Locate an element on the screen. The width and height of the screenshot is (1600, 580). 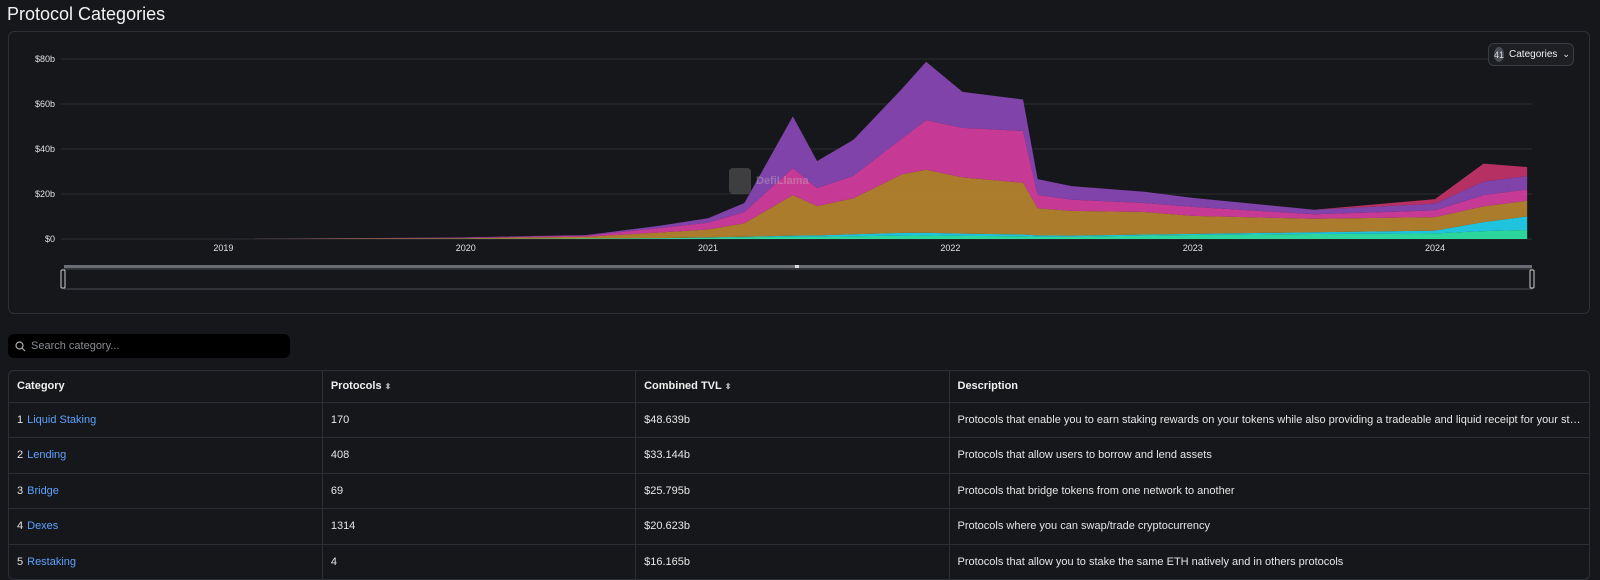
combined-tvl: $25.795b is located at coordinates (792, 491).